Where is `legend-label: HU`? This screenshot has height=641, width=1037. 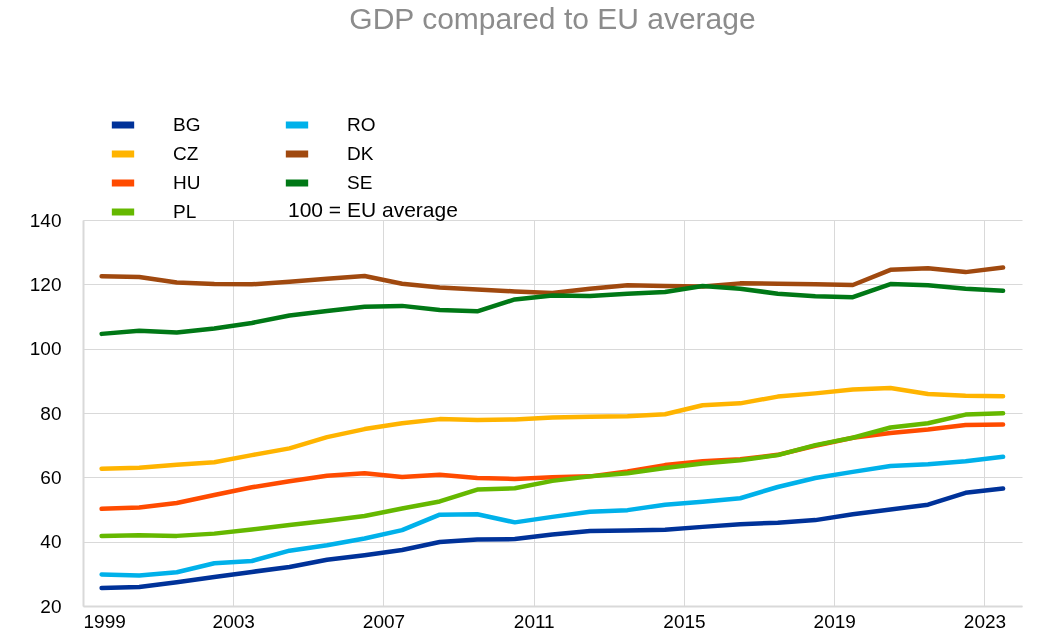 legend-label: HU is located at coordinates (187, 182).